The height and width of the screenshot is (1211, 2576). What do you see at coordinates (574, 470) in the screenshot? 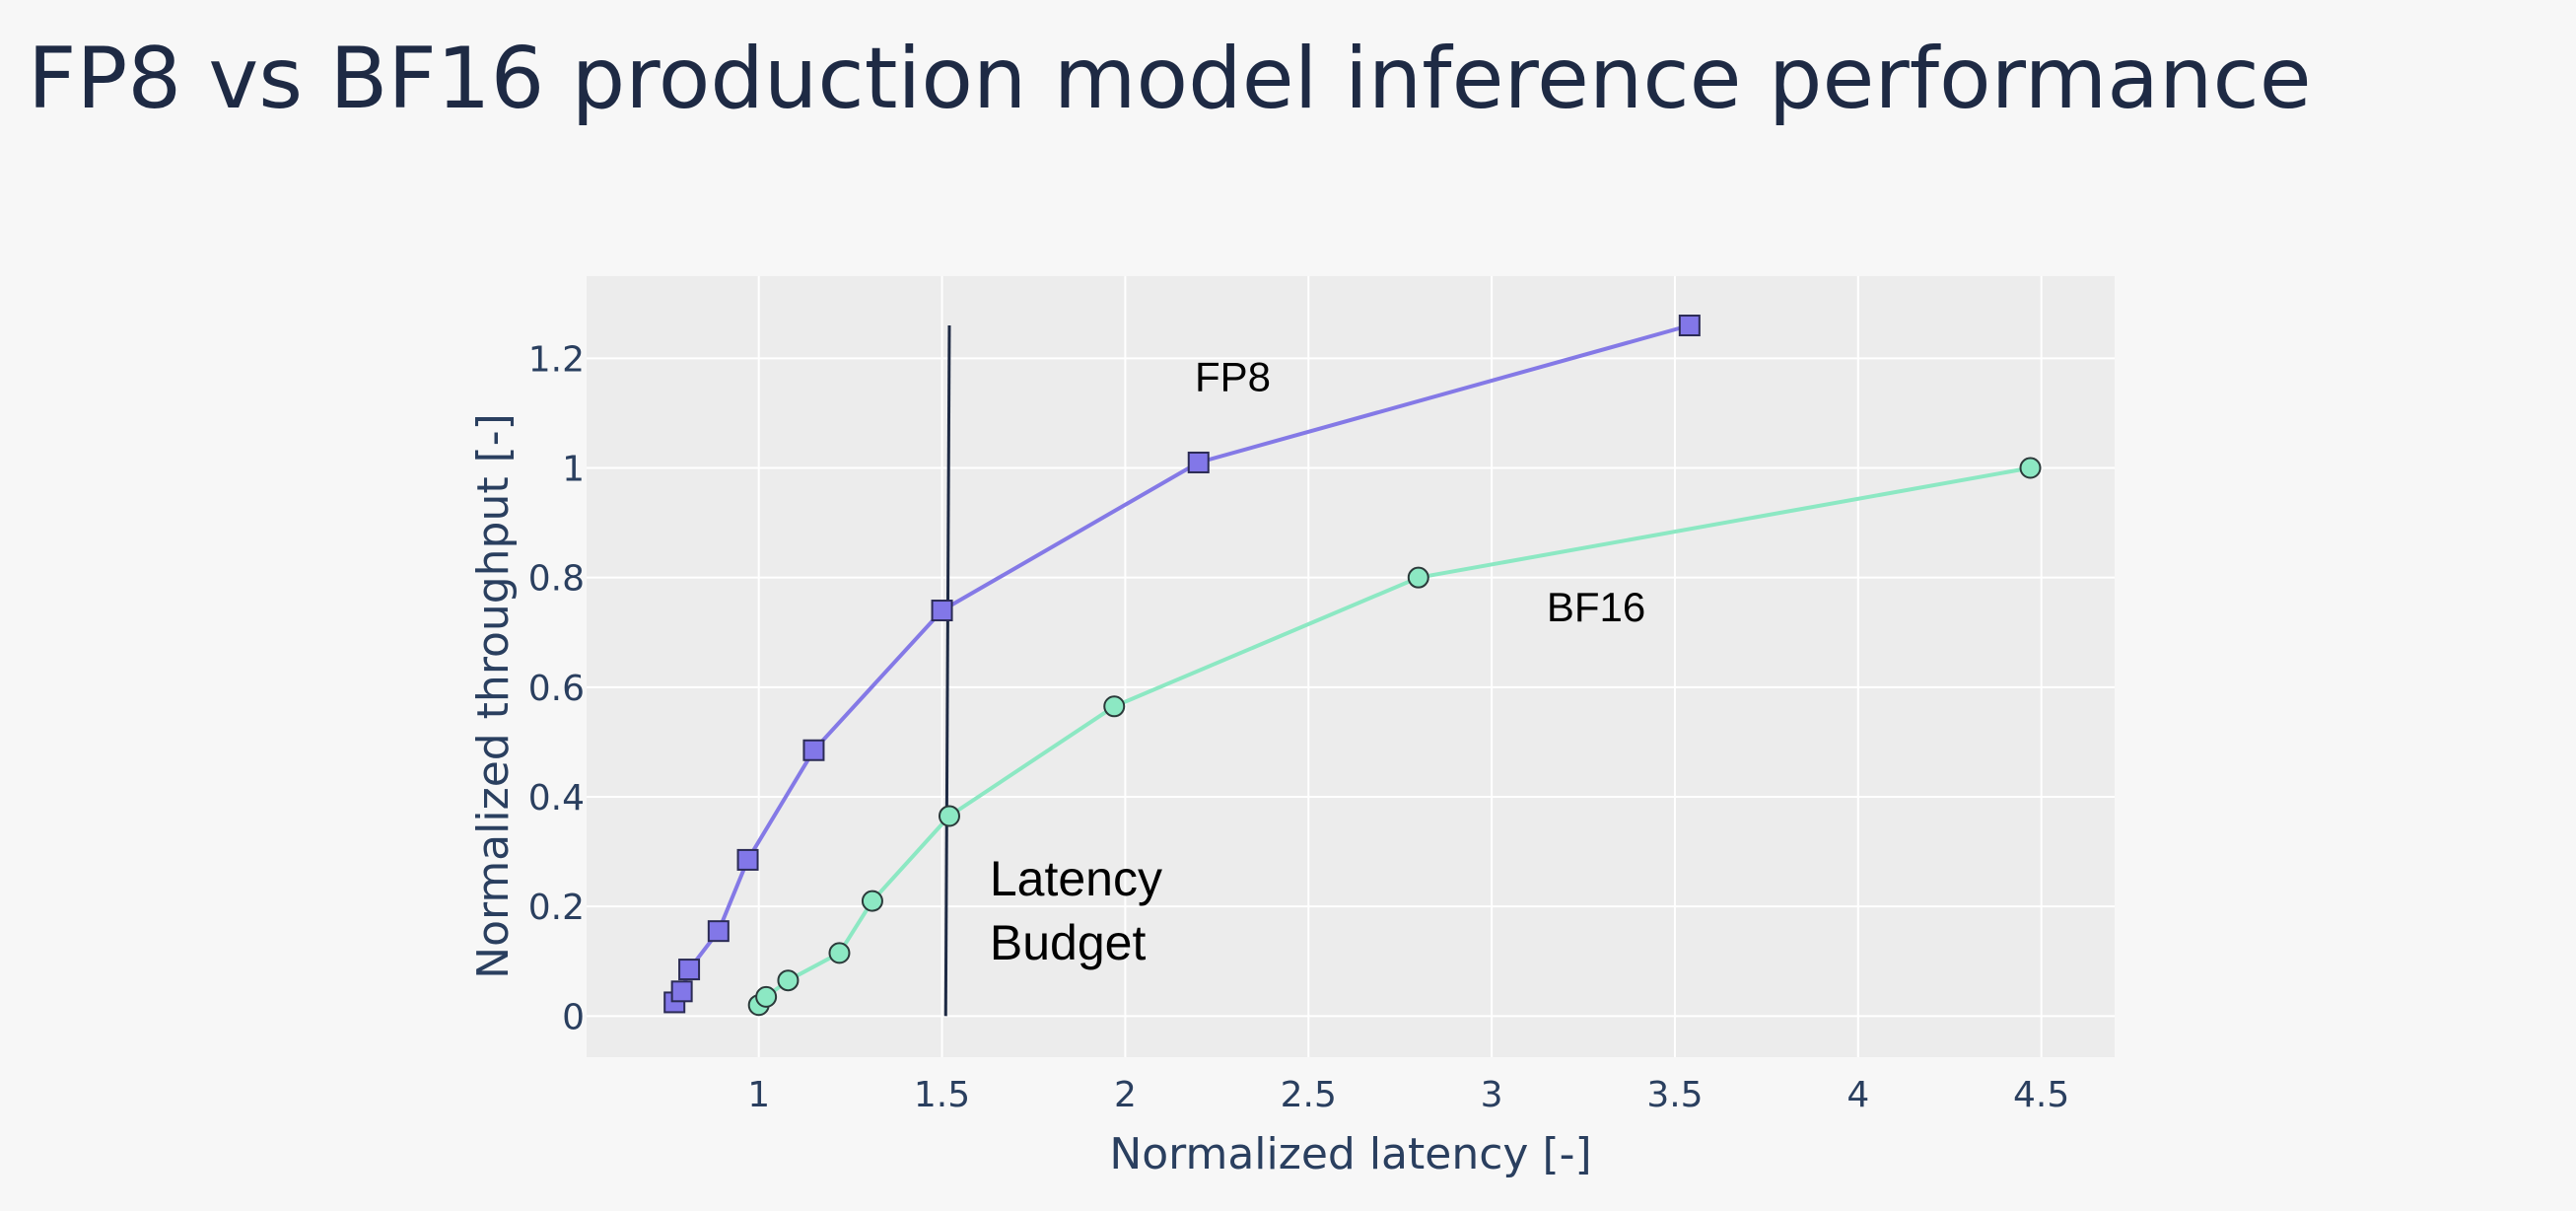
I see `y-tick-label: 1` at bounding box center [574, 470].